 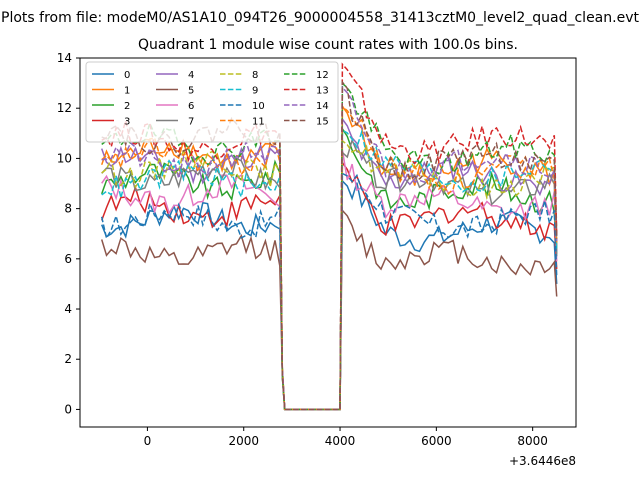 I want to click on legend-label-3: 3, so click(x=127, y=122).